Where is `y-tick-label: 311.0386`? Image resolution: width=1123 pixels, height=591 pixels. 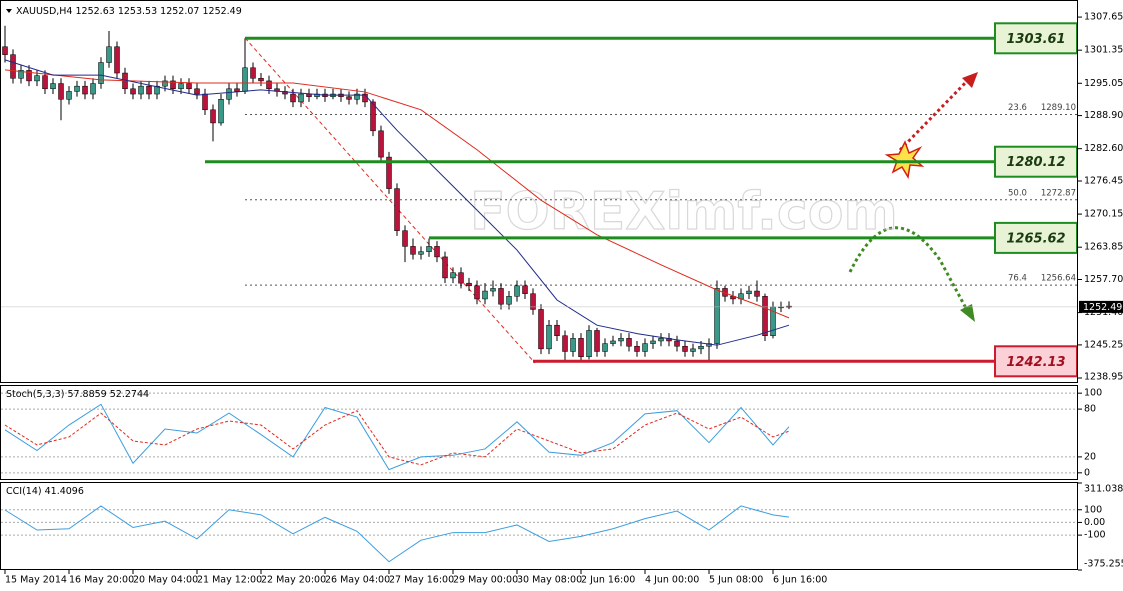
y-tick-label: 311.0386 is located at coordinates (1103, 489).